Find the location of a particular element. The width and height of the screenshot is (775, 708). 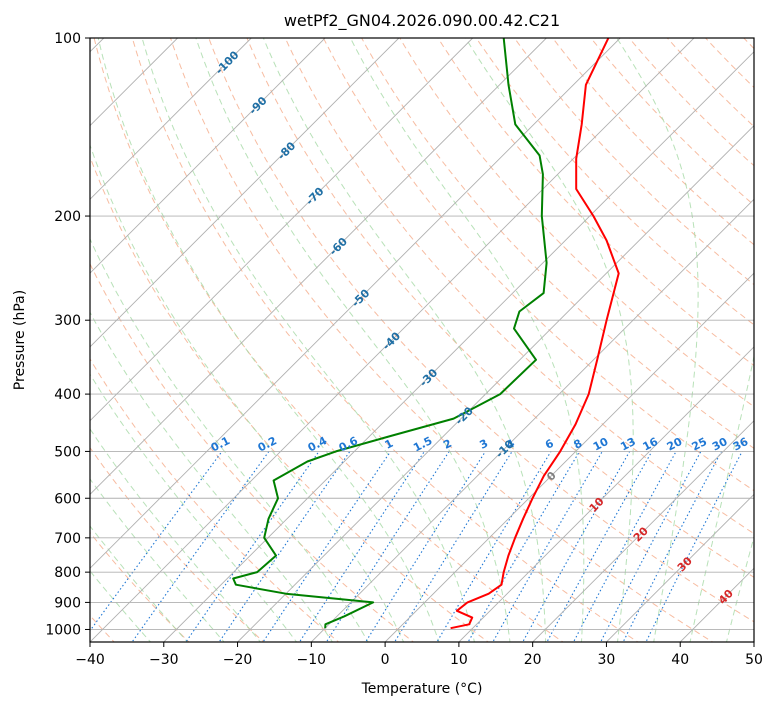

y-axis-title: Pressure (hPa) is located at coordinates (20, 340).